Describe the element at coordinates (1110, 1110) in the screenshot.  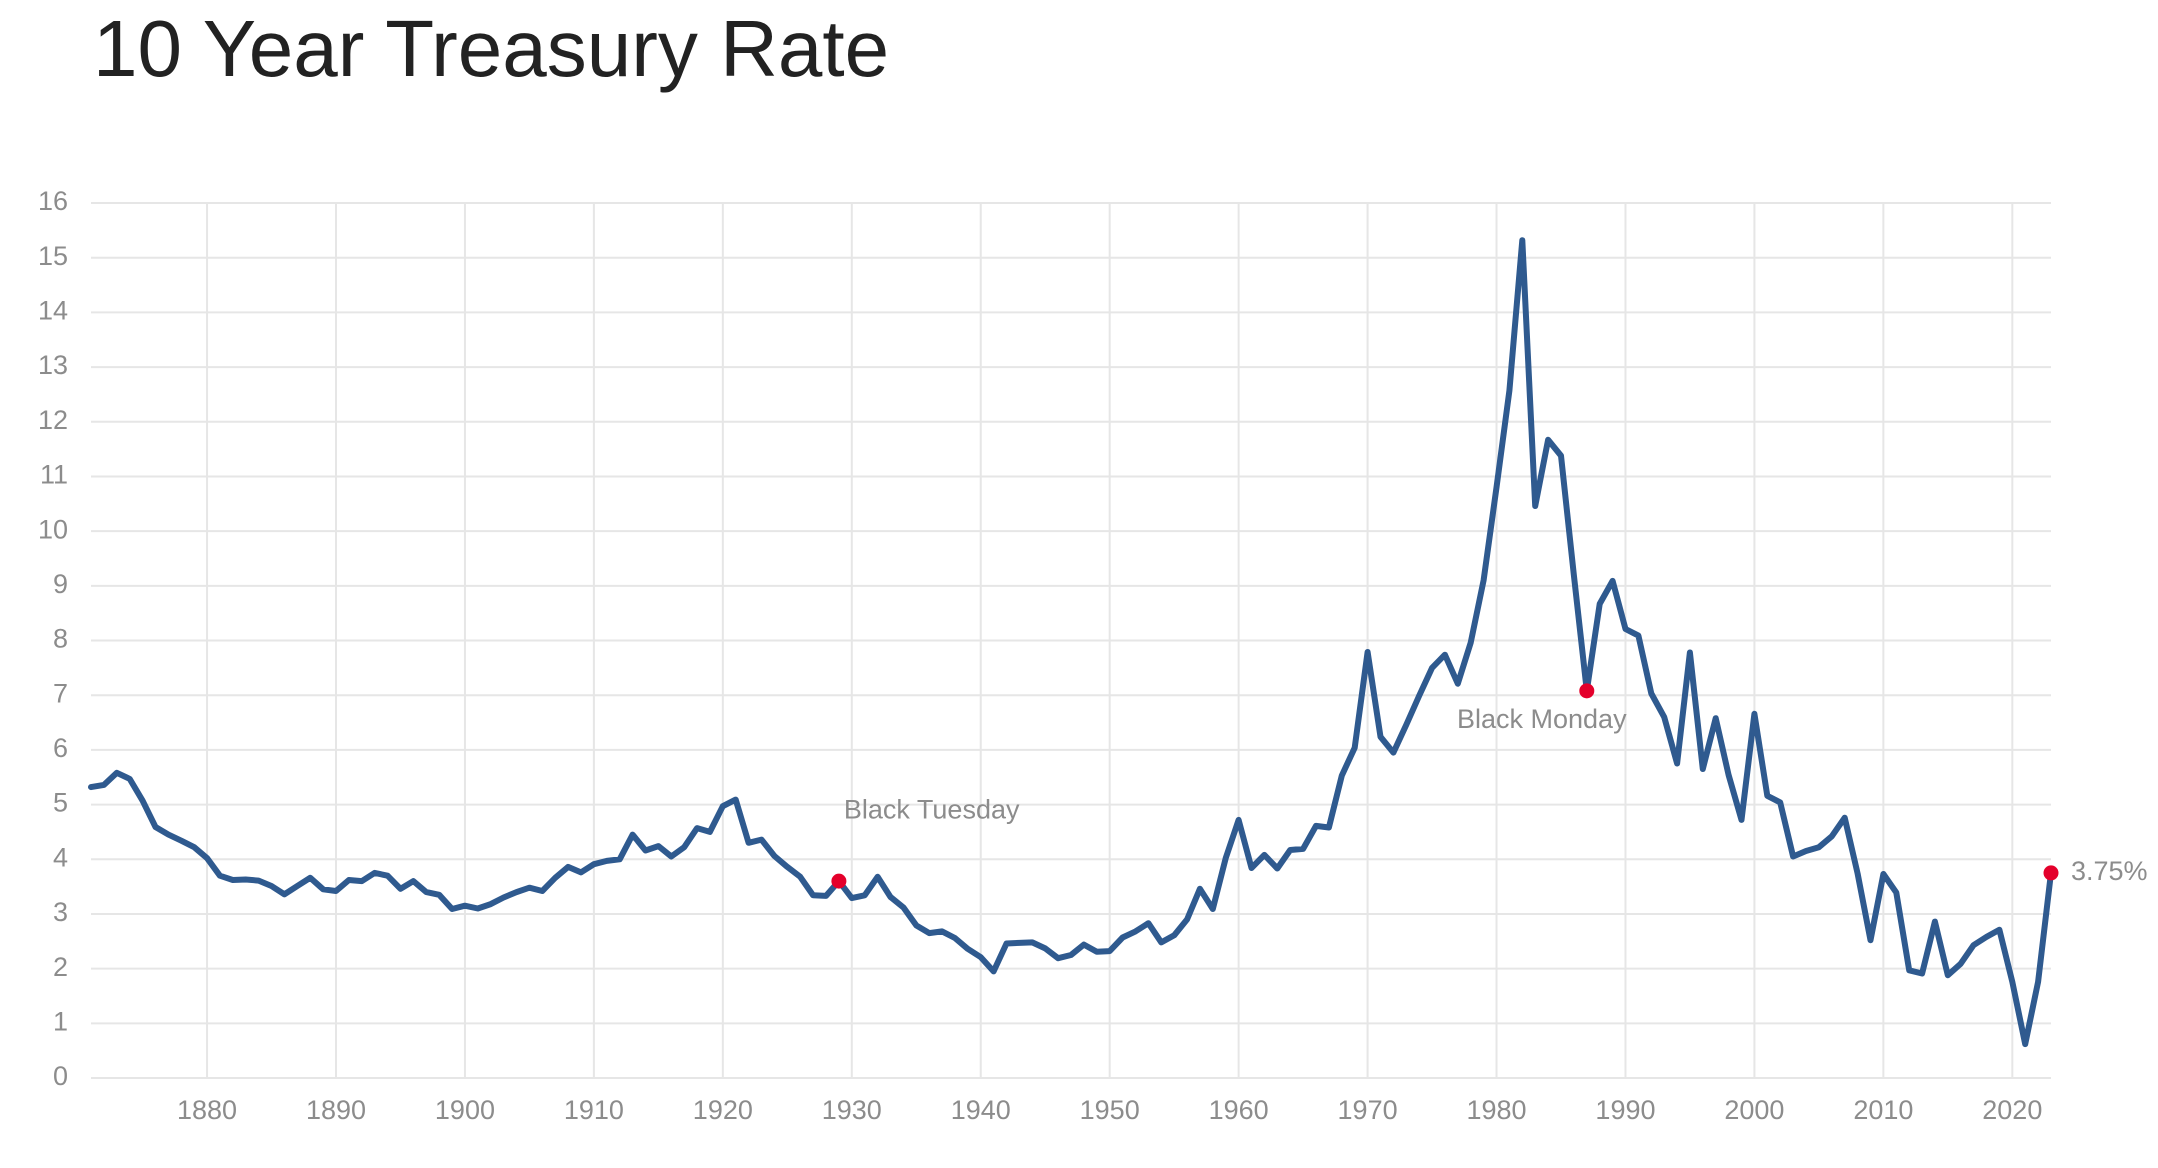
I see `x-tick-label: 1950` at that location.